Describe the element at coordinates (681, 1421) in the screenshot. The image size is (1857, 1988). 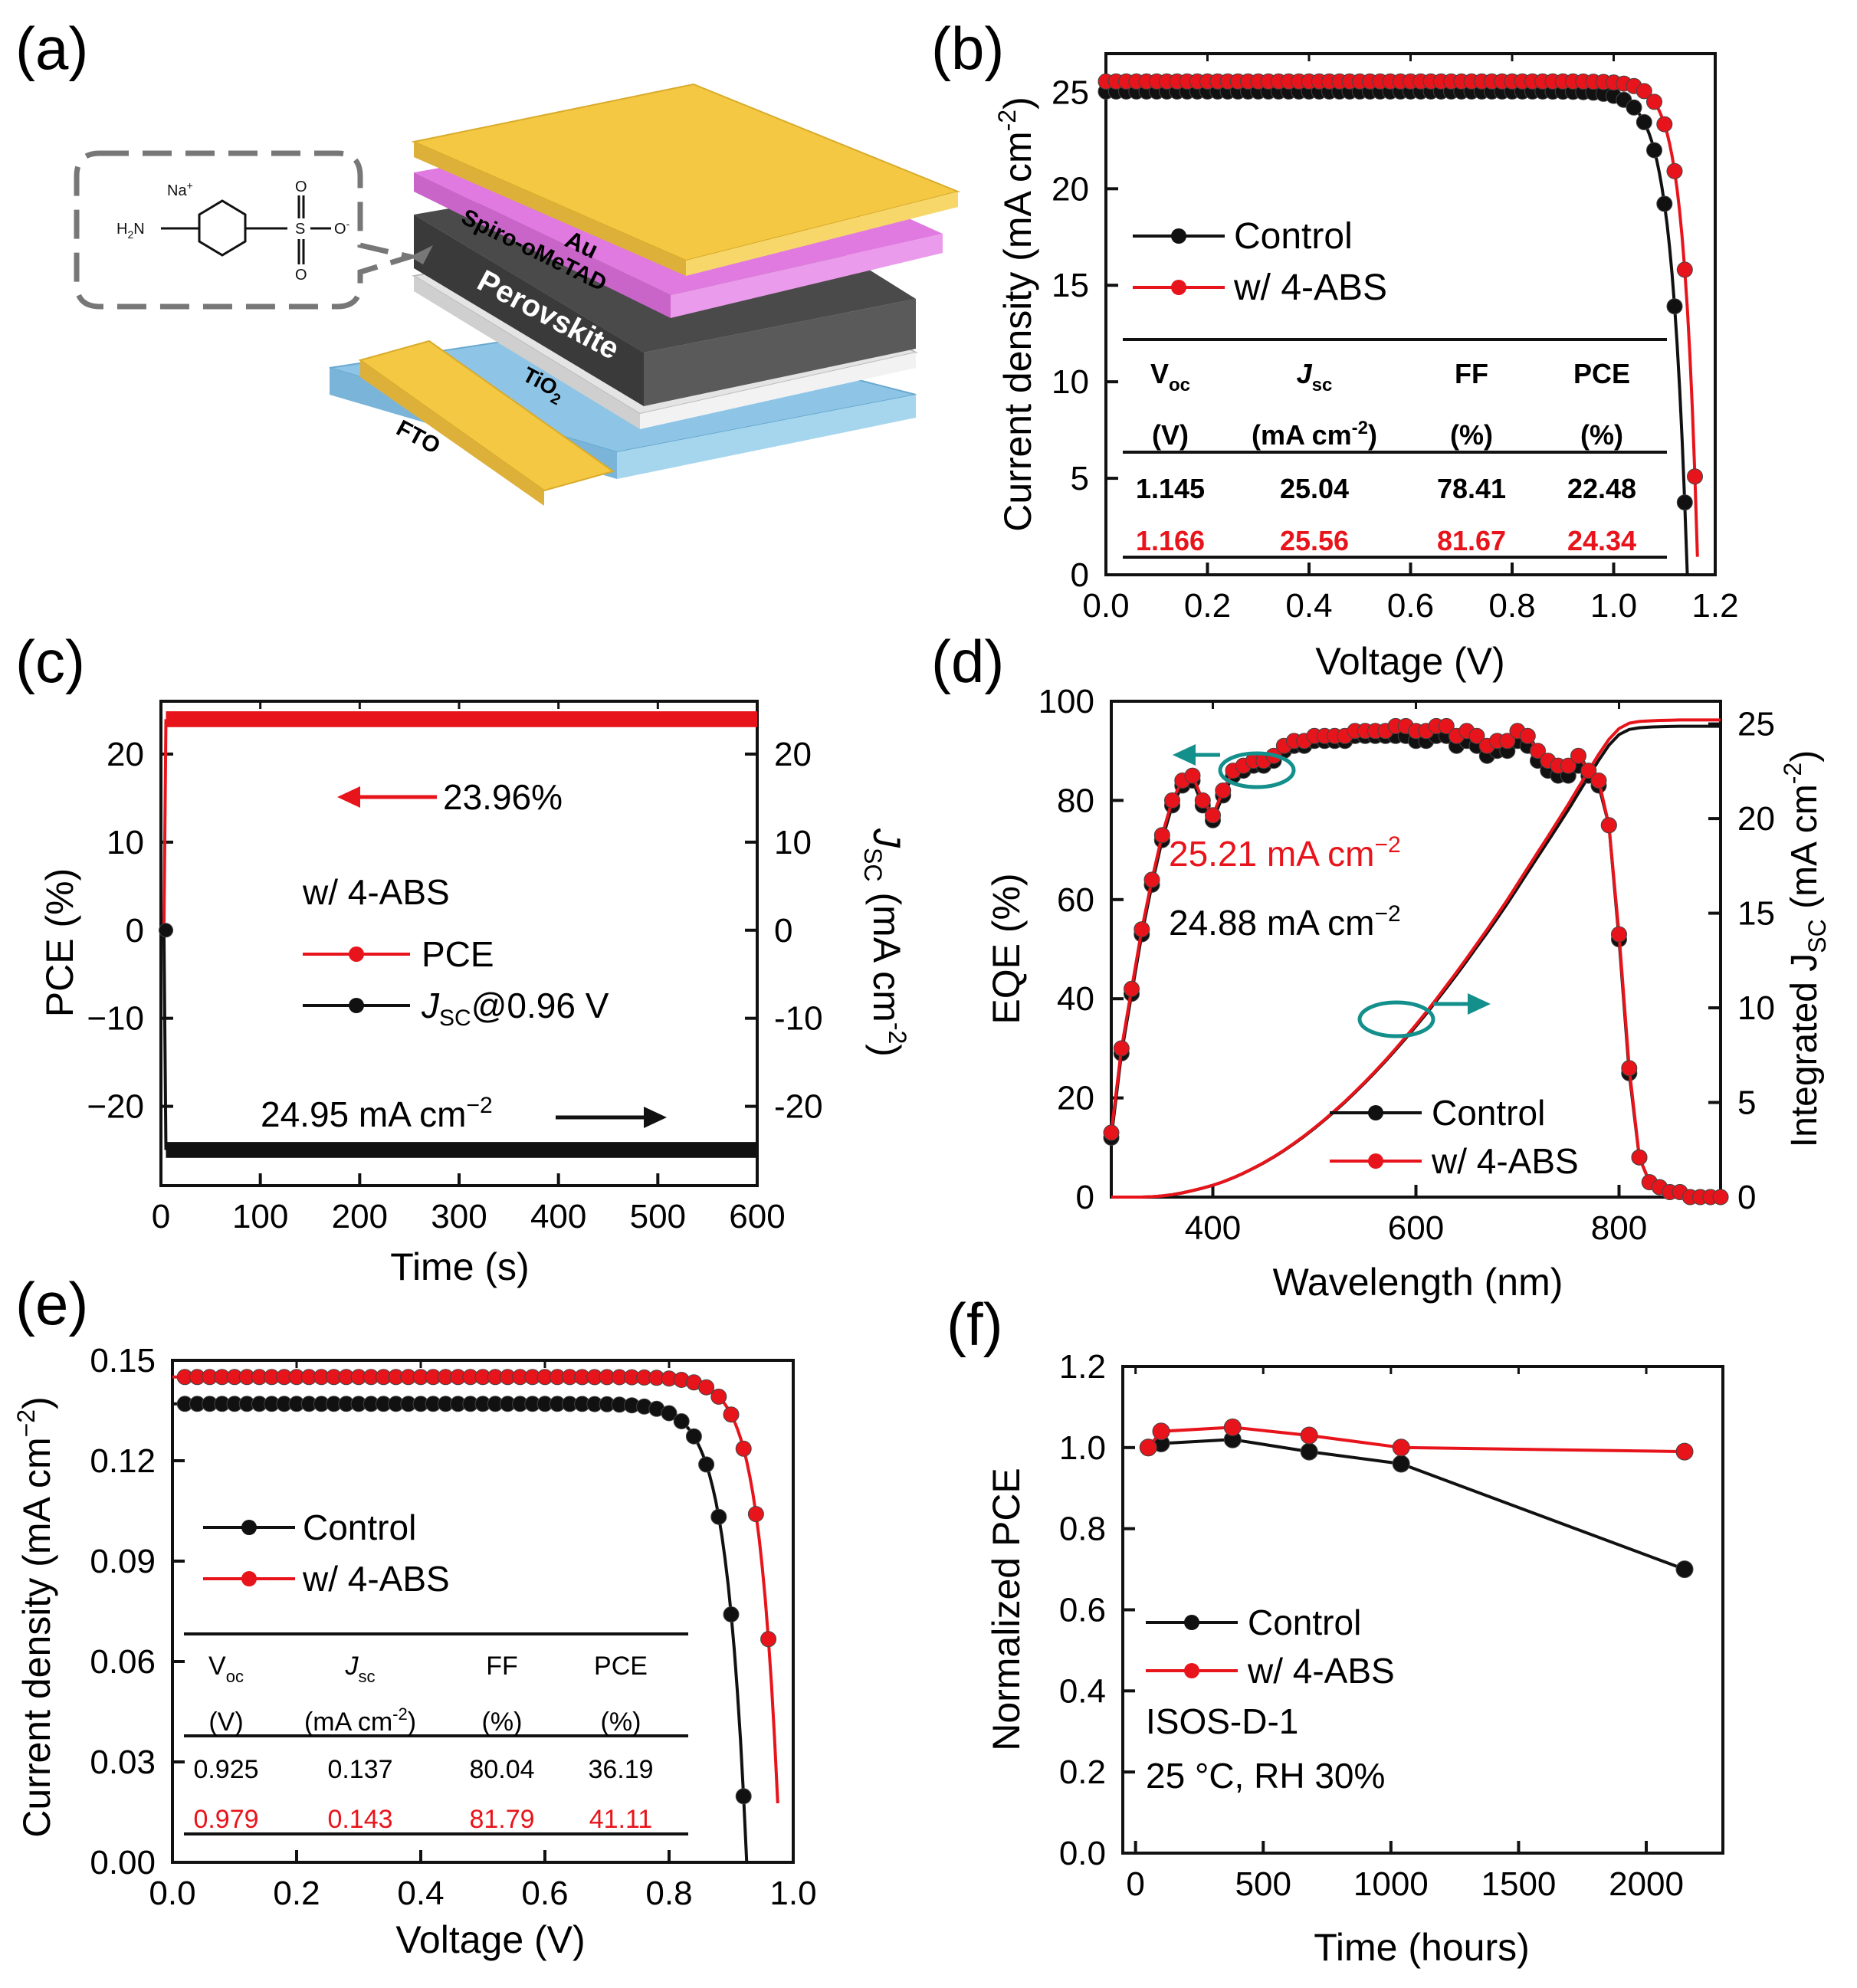
I see `e-series-0-marker` at that location.